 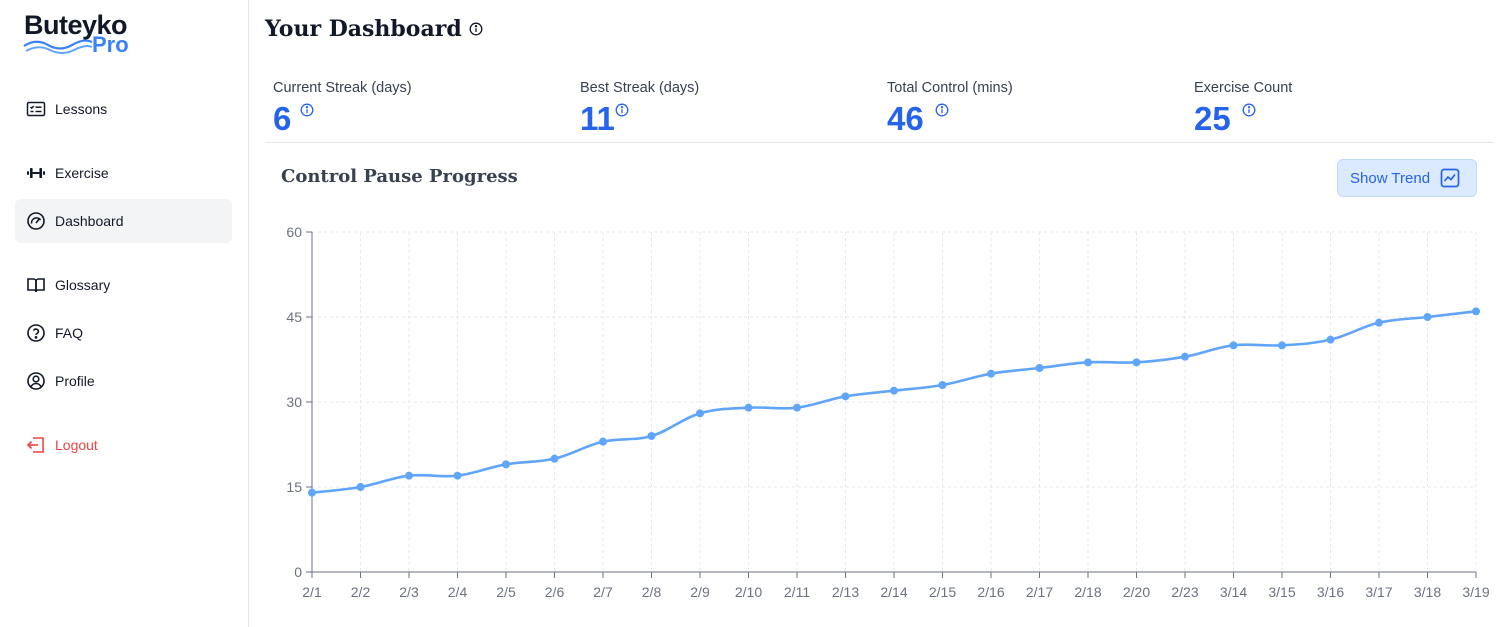 I want to click on x-tick-label: 3/14, so click(x=1233, y=592).